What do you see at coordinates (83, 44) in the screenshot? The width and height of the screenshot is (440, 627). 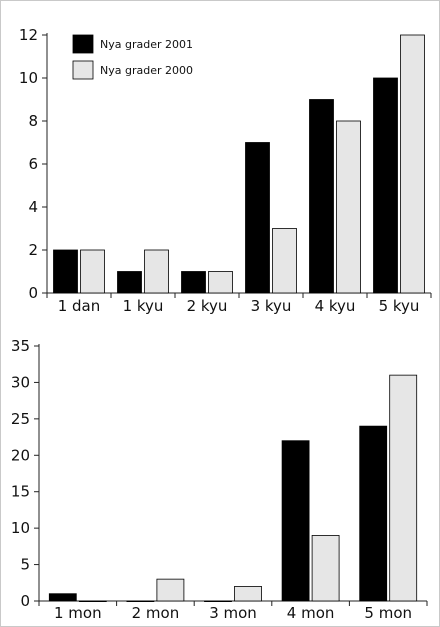 I see `chart1-legend-swatch-series-a` at bounding box center [83, 44].